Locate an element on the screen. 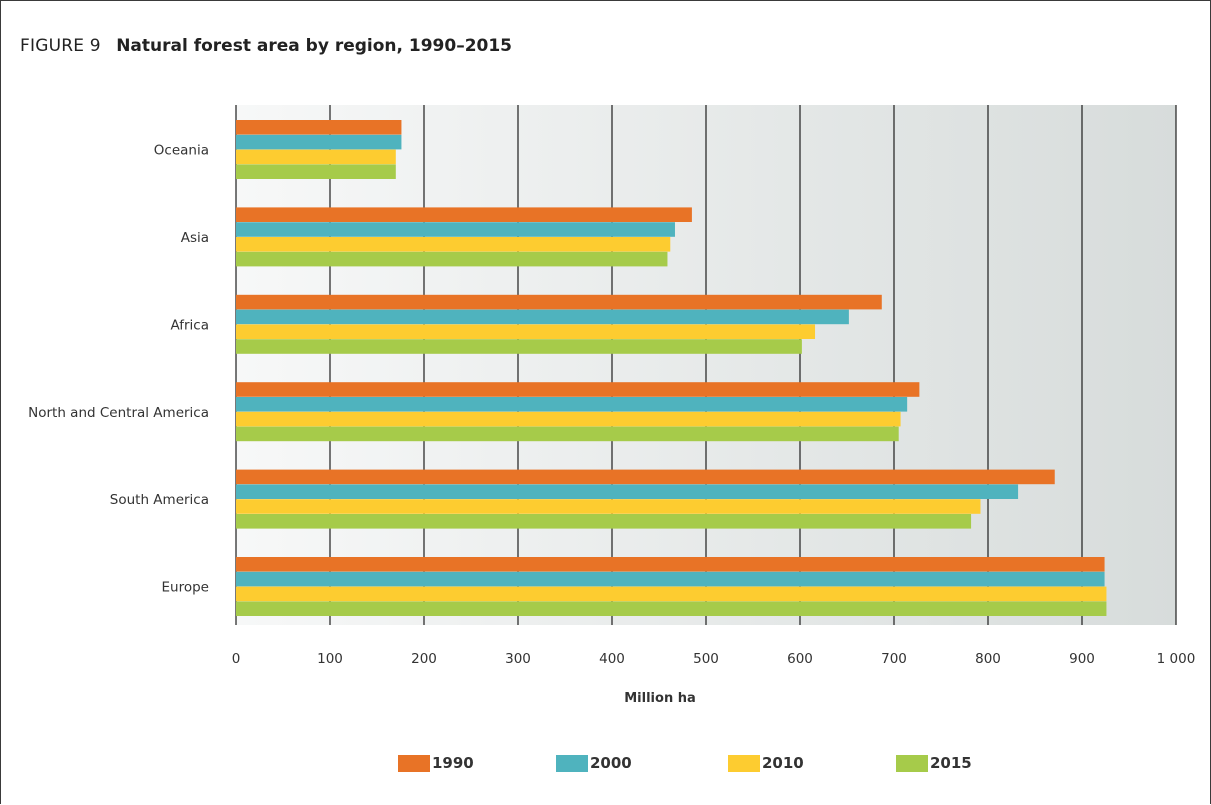 The height and width of the screenshot is (805, 1211). x-tick-label: 200 is located at coordinates (424, 659).